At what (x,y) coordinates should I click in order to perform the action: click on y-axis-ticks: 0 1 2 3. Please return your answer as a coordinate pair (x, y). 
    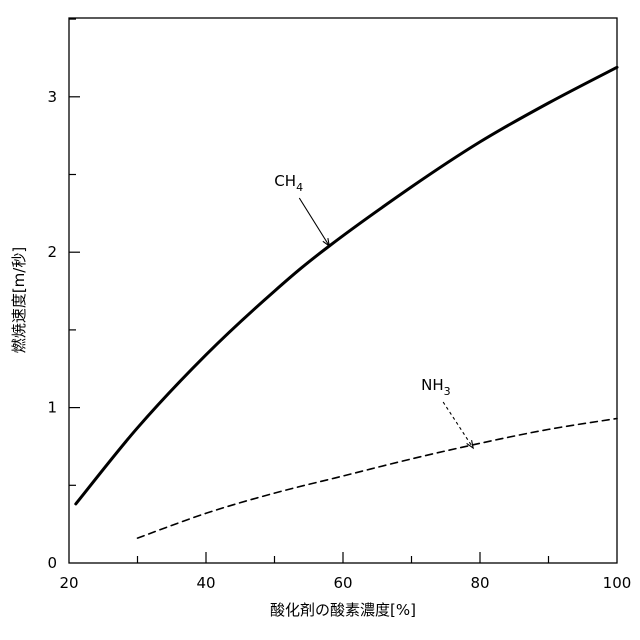
    Looking at the image, I should click on (63, 295).